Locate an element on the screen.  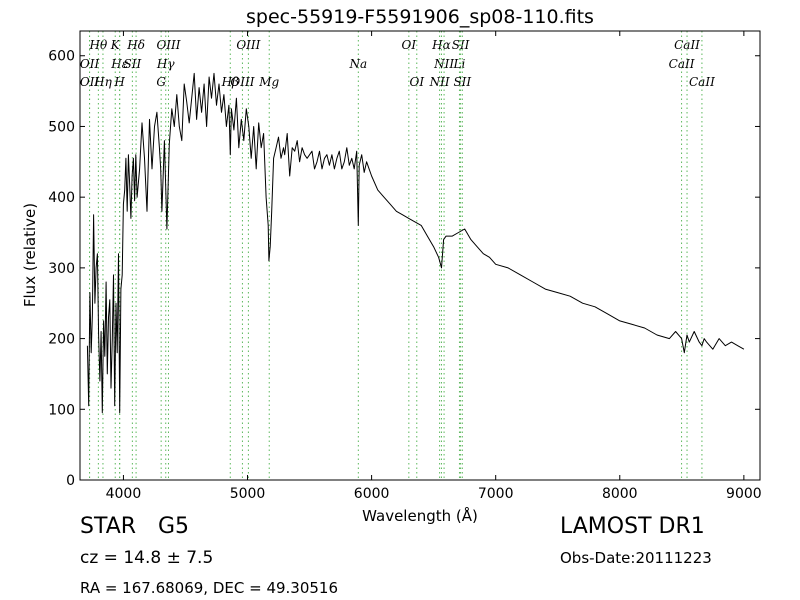
x-tick-label: 8000 is located at coordinates (620, 494).